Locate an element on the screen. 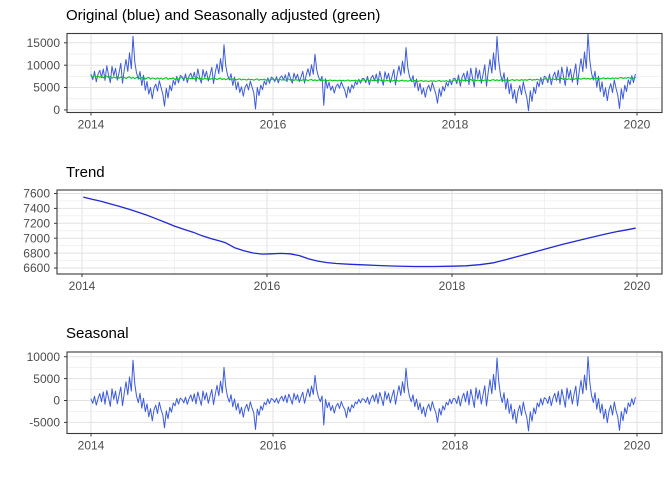 This screenshot has height=480, width=672. y-tick-label: 6800 is located at coordinates (36, 253).